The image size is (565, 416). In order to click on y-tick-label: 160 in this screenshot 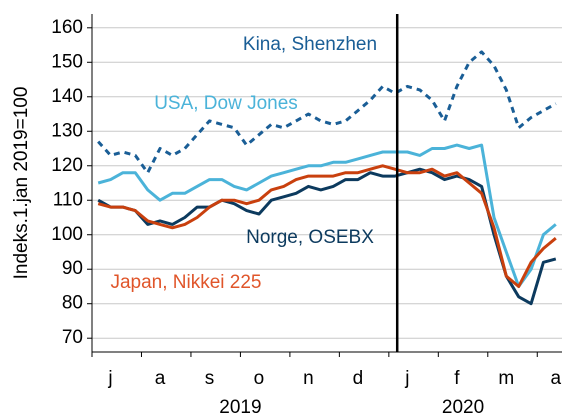, I will do `click(67, 27)`.